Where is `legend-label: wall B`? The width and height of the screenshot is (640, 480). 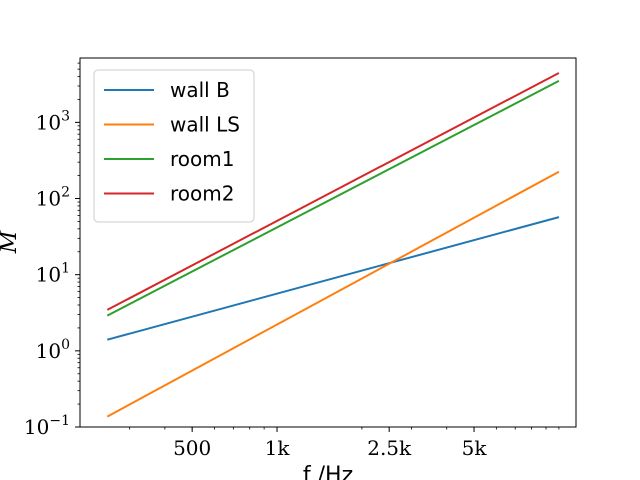
legend-label: wall B is located at coordinates (200, 90).